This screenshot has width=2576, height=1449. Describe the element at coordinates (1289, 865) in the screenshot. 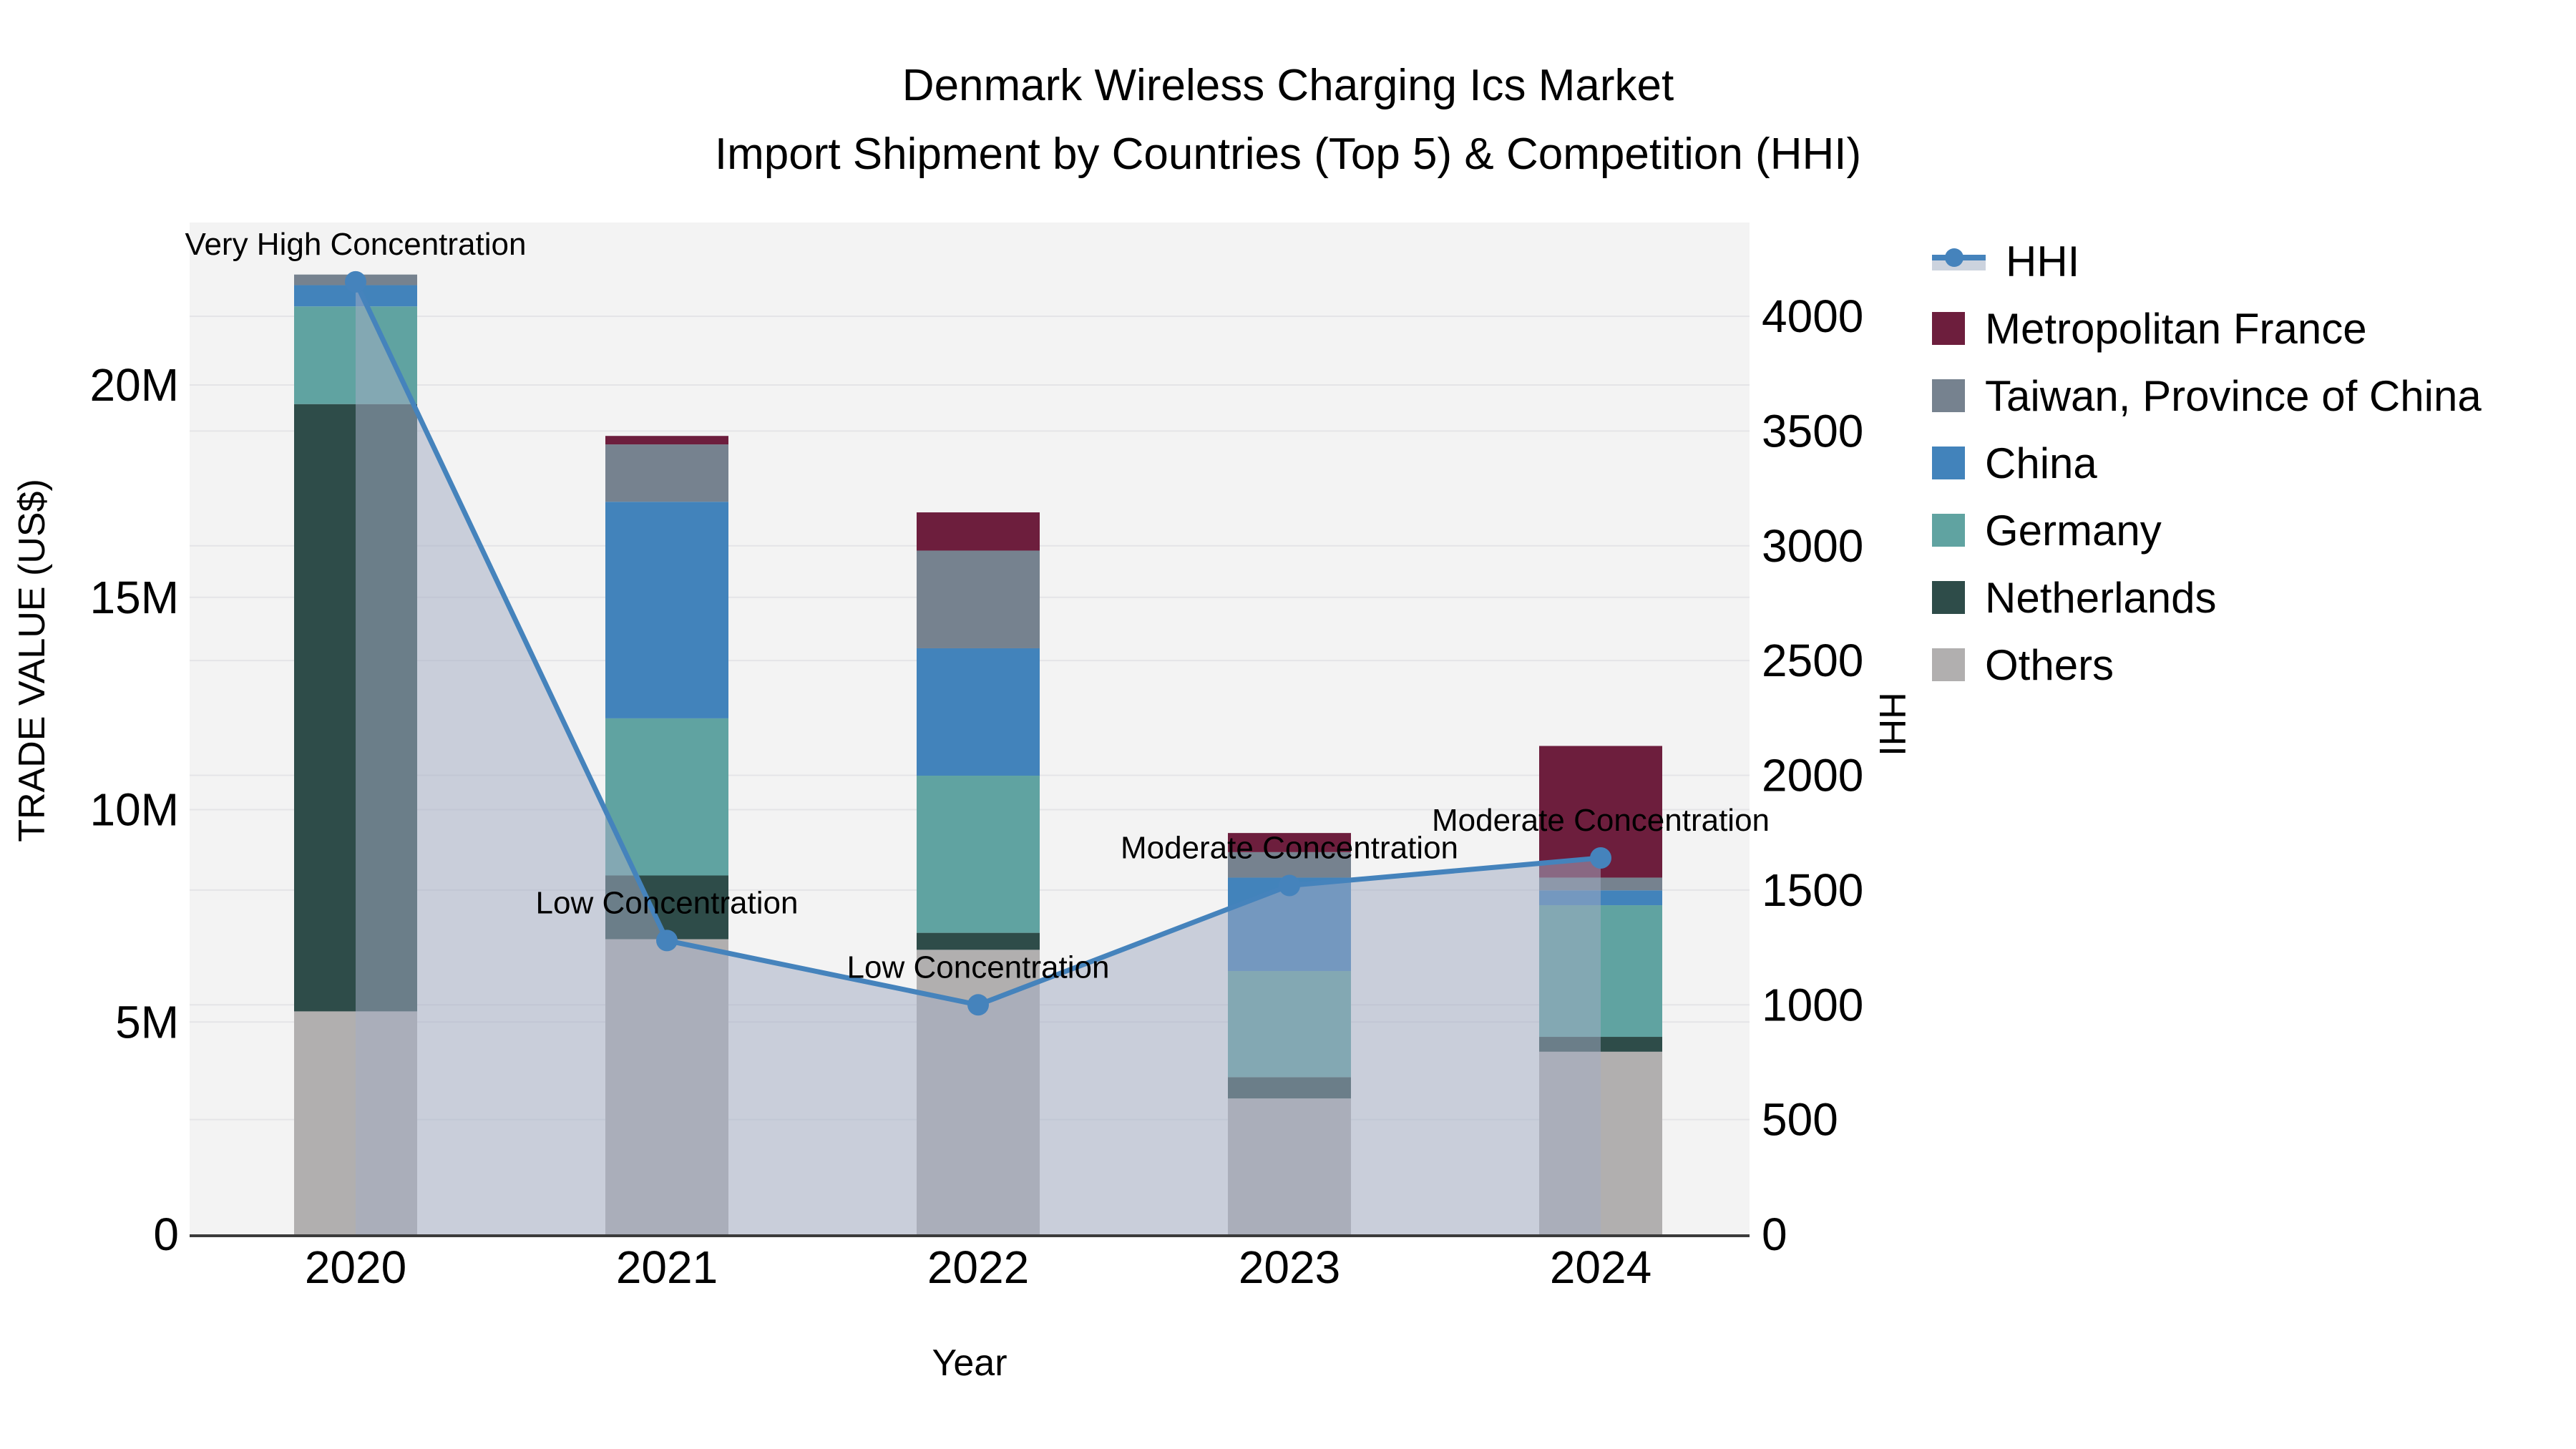

I see `bar-segment-taiwan-province-of-china-2023` at that location.